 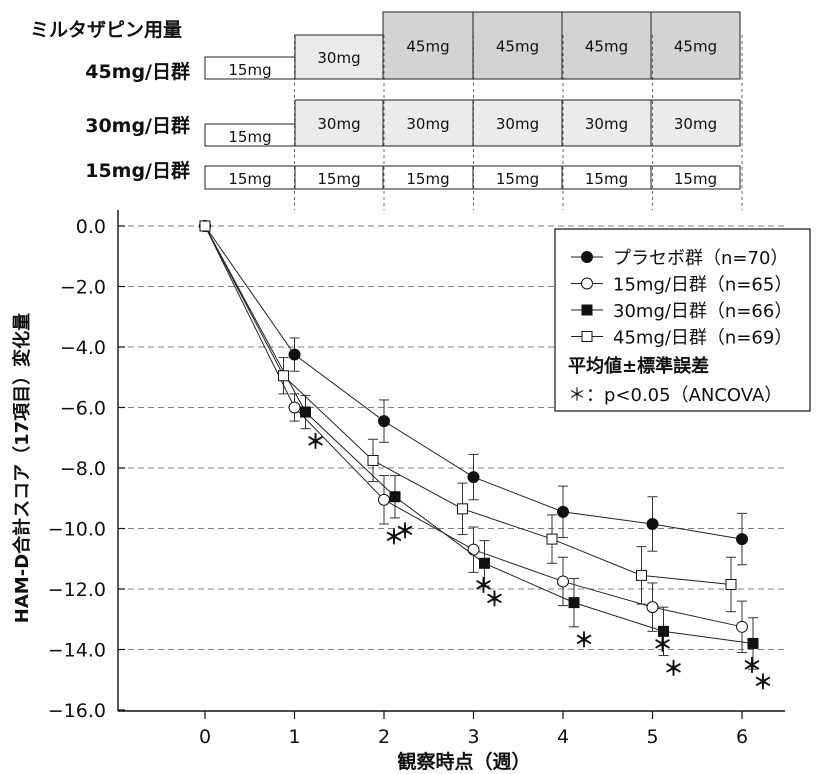 I want to click on legend-label: 30mg/日群（n=66）, so click(x=702, y=311).